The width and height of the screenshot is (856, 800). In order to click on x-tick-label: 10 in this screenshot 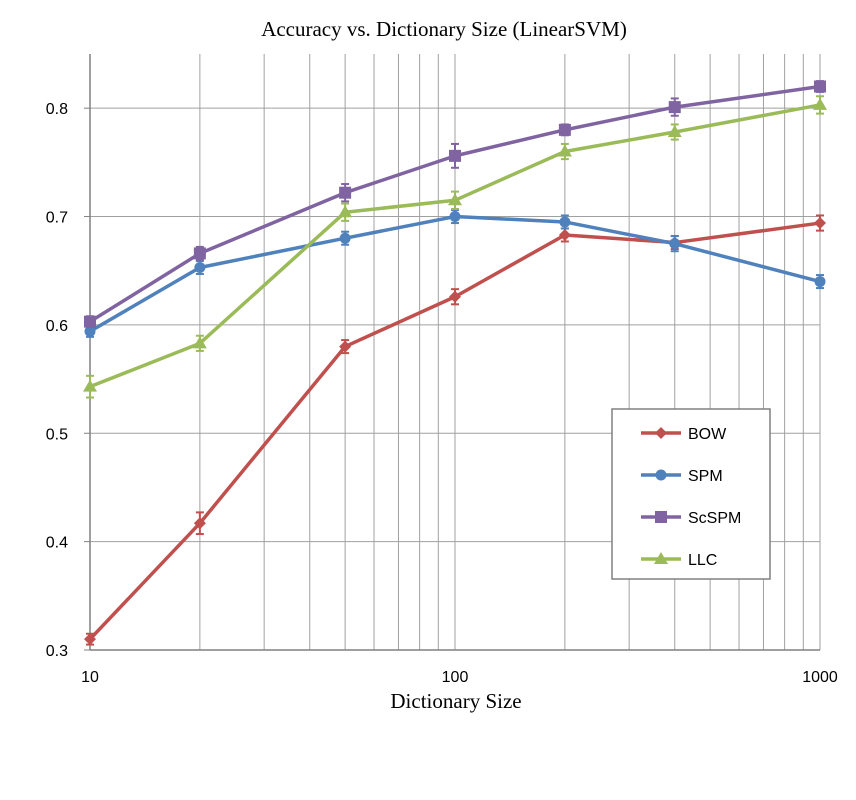, I will do `click(90, 677)`.